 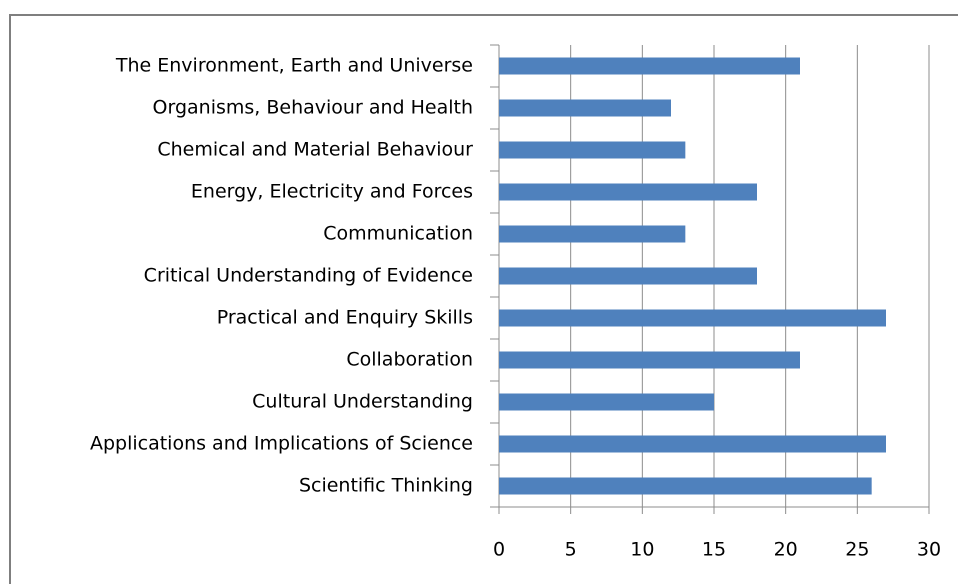 I want to click on x-tick-label: 10, so click(x=642, y=550).